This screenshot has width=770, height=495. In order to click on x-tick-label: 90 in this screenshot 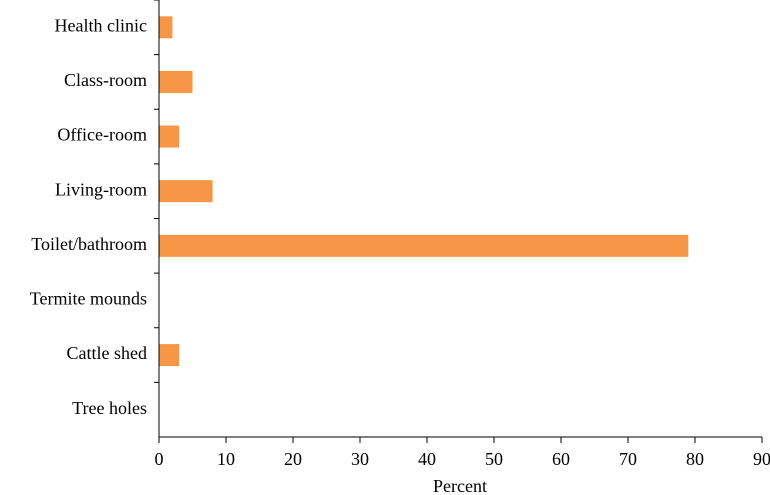, I will do `click(761, 459)`.